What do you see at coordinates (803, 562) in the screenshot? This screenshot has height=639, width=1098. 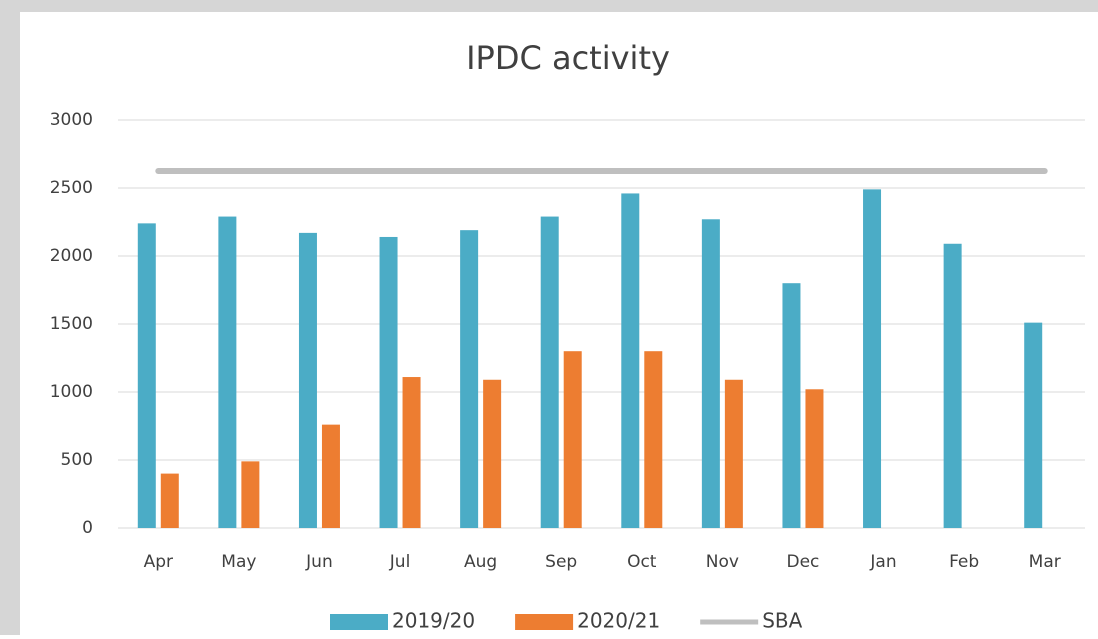 I see `x-tick-label: Dec` at bounding box center [803, 562].